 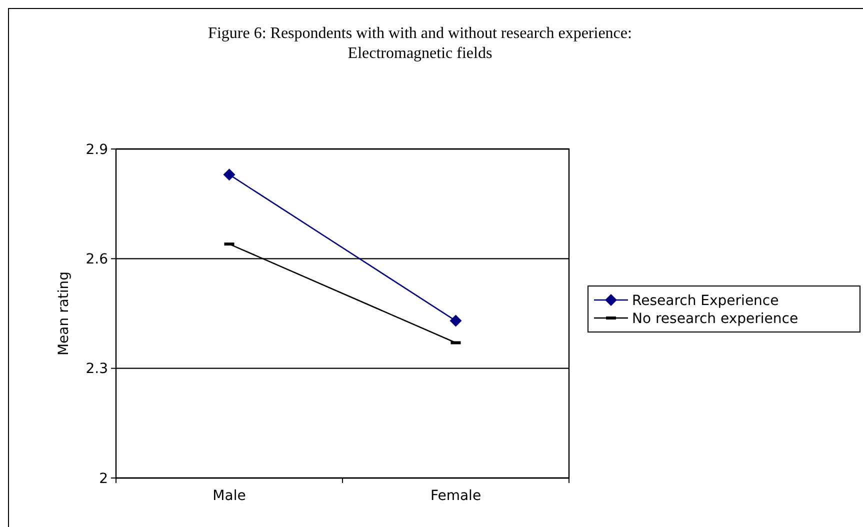 I want to click on x-tick-label: Male, so click(x=229, y=496).